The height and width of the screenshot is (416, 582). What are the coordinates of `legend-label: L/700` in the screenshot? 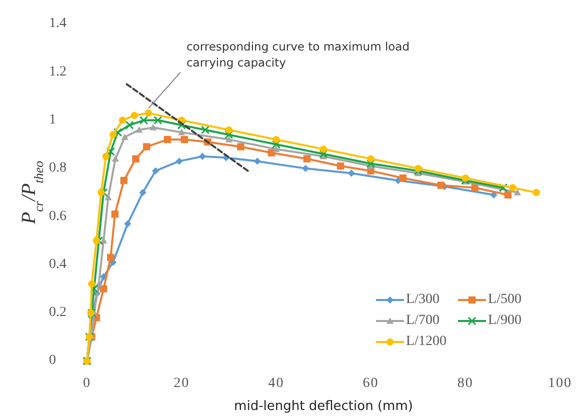 It's located at (423, 320).